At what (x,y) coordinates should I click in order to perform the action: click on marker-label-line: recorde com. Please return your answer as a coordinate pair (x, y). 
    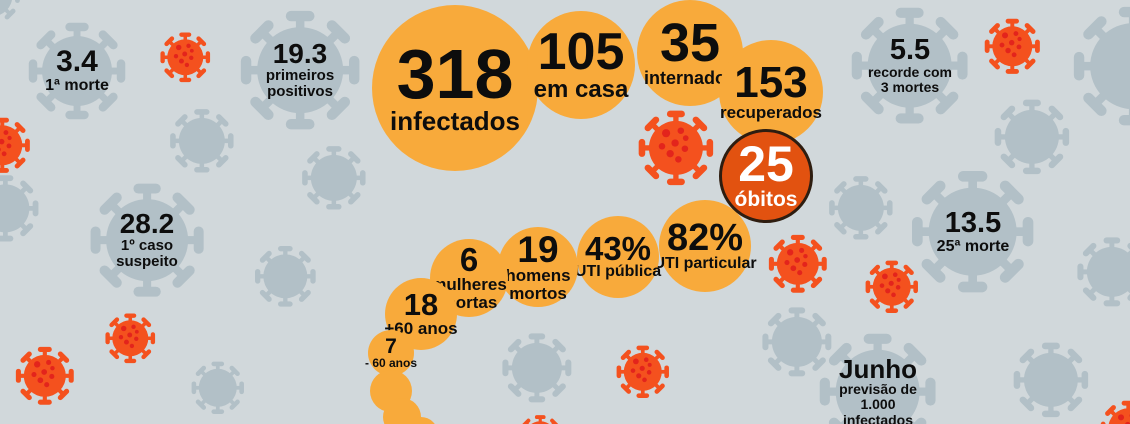
    Looking at the image, I should click on (910, 72).